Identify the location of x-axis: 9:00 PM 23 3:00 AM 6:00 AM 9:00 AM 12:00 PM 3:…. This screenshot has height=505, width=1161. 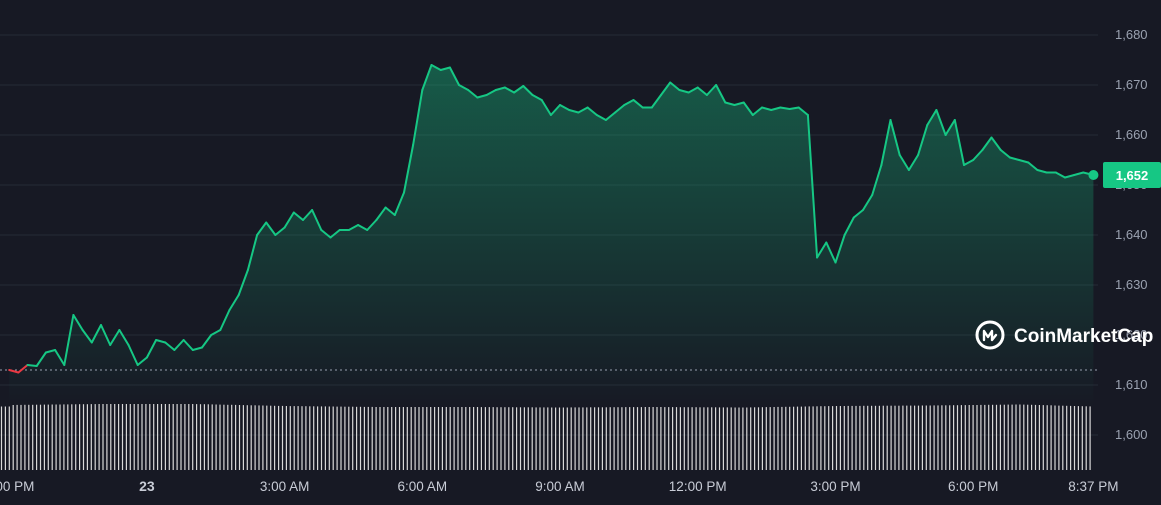
(559, 486).